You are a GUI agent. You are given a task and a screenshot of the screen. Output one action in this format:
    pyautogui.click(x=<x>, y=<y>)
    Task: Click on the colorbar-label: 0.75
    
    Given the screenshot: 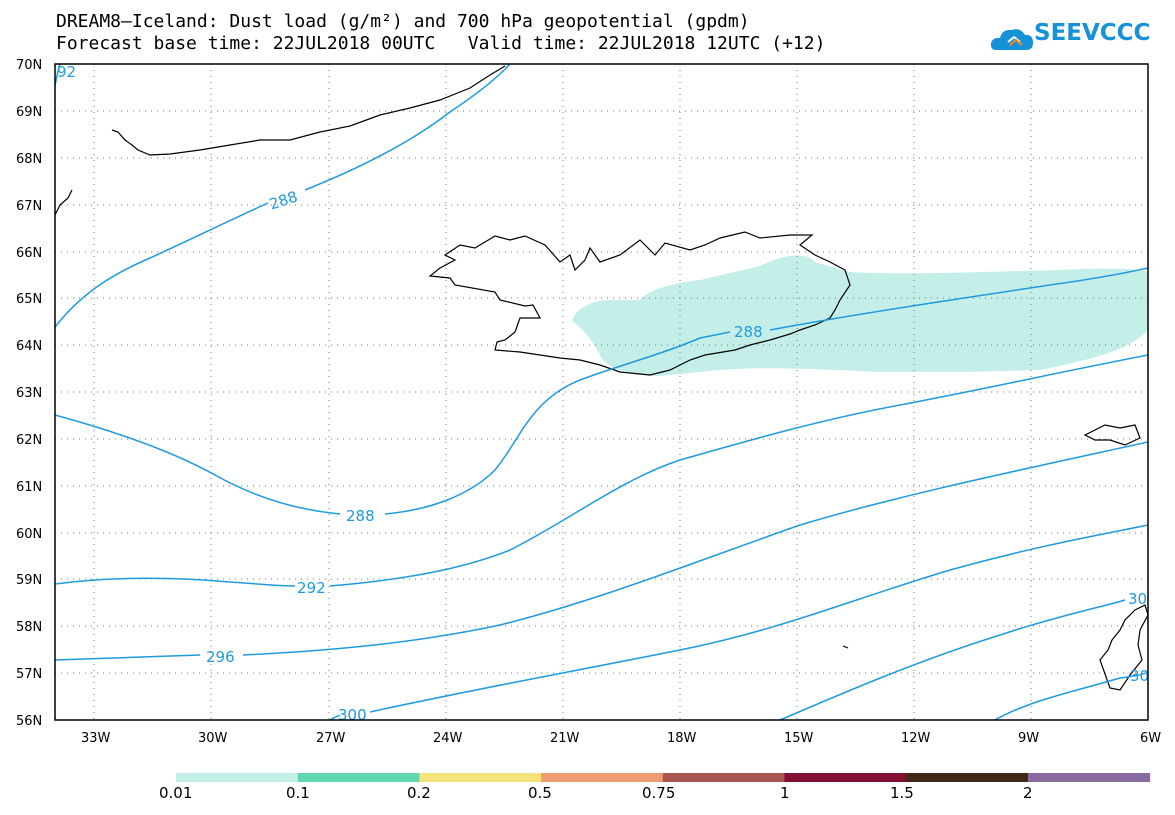 What is the action you would take?
    pyautogui.click(x=659, y=793)
    